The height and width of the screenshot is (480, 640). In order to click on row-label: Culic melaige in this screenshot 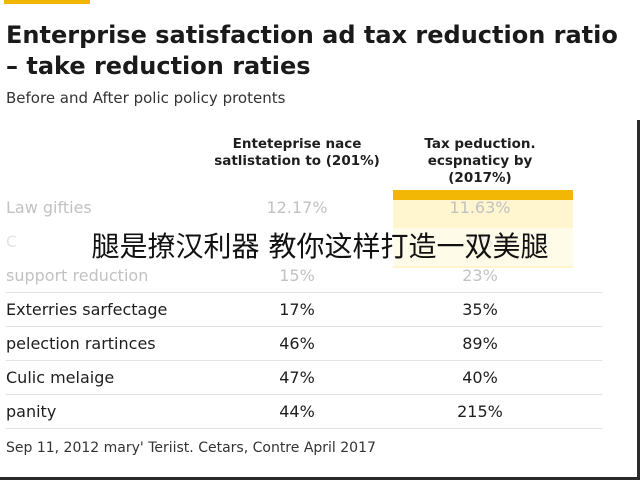, I will do `click(60, 377)`.